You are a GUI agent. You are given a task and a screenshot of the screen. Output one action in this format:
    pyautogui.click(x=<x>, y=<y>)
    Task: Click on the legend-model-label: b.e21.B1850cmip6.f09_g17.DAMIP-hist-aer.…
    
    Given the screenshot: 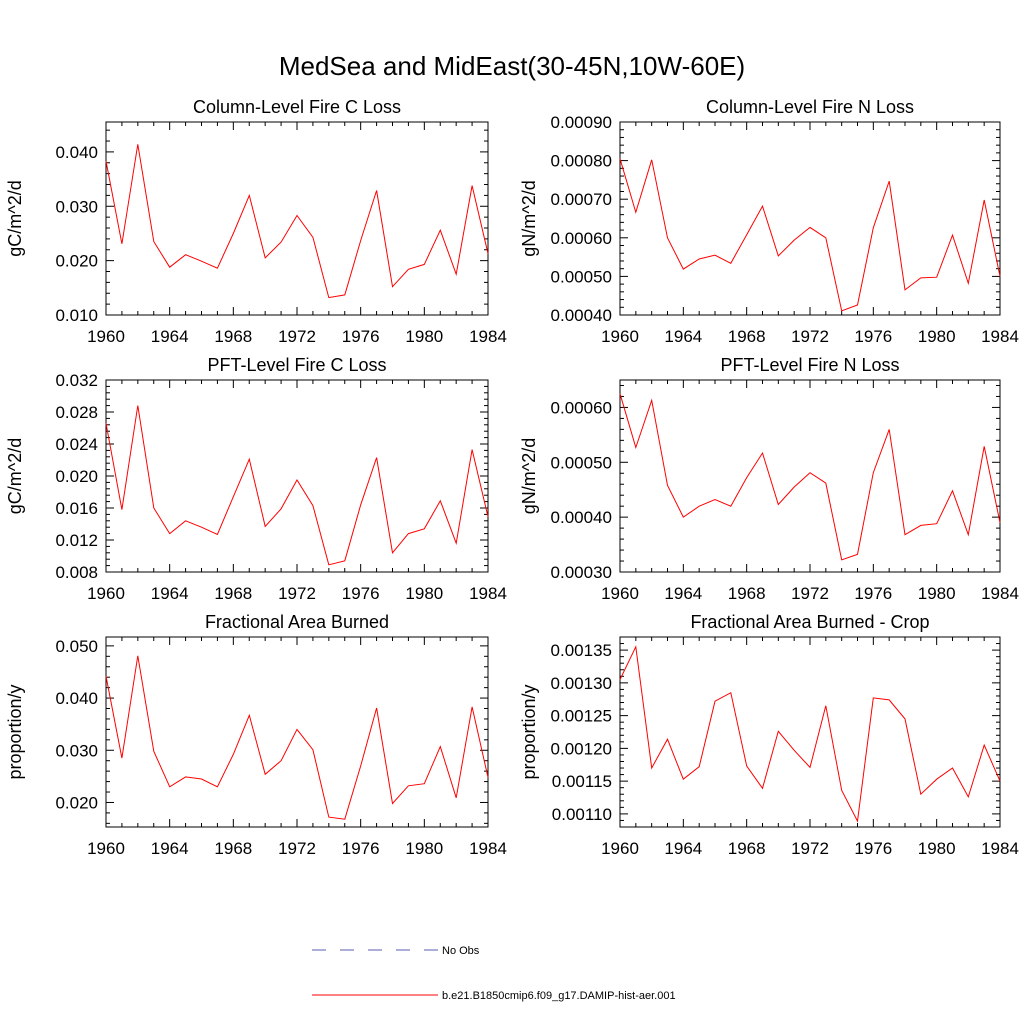 What is the action you would take?
    pyautogui.click(x=559, y=996)
    